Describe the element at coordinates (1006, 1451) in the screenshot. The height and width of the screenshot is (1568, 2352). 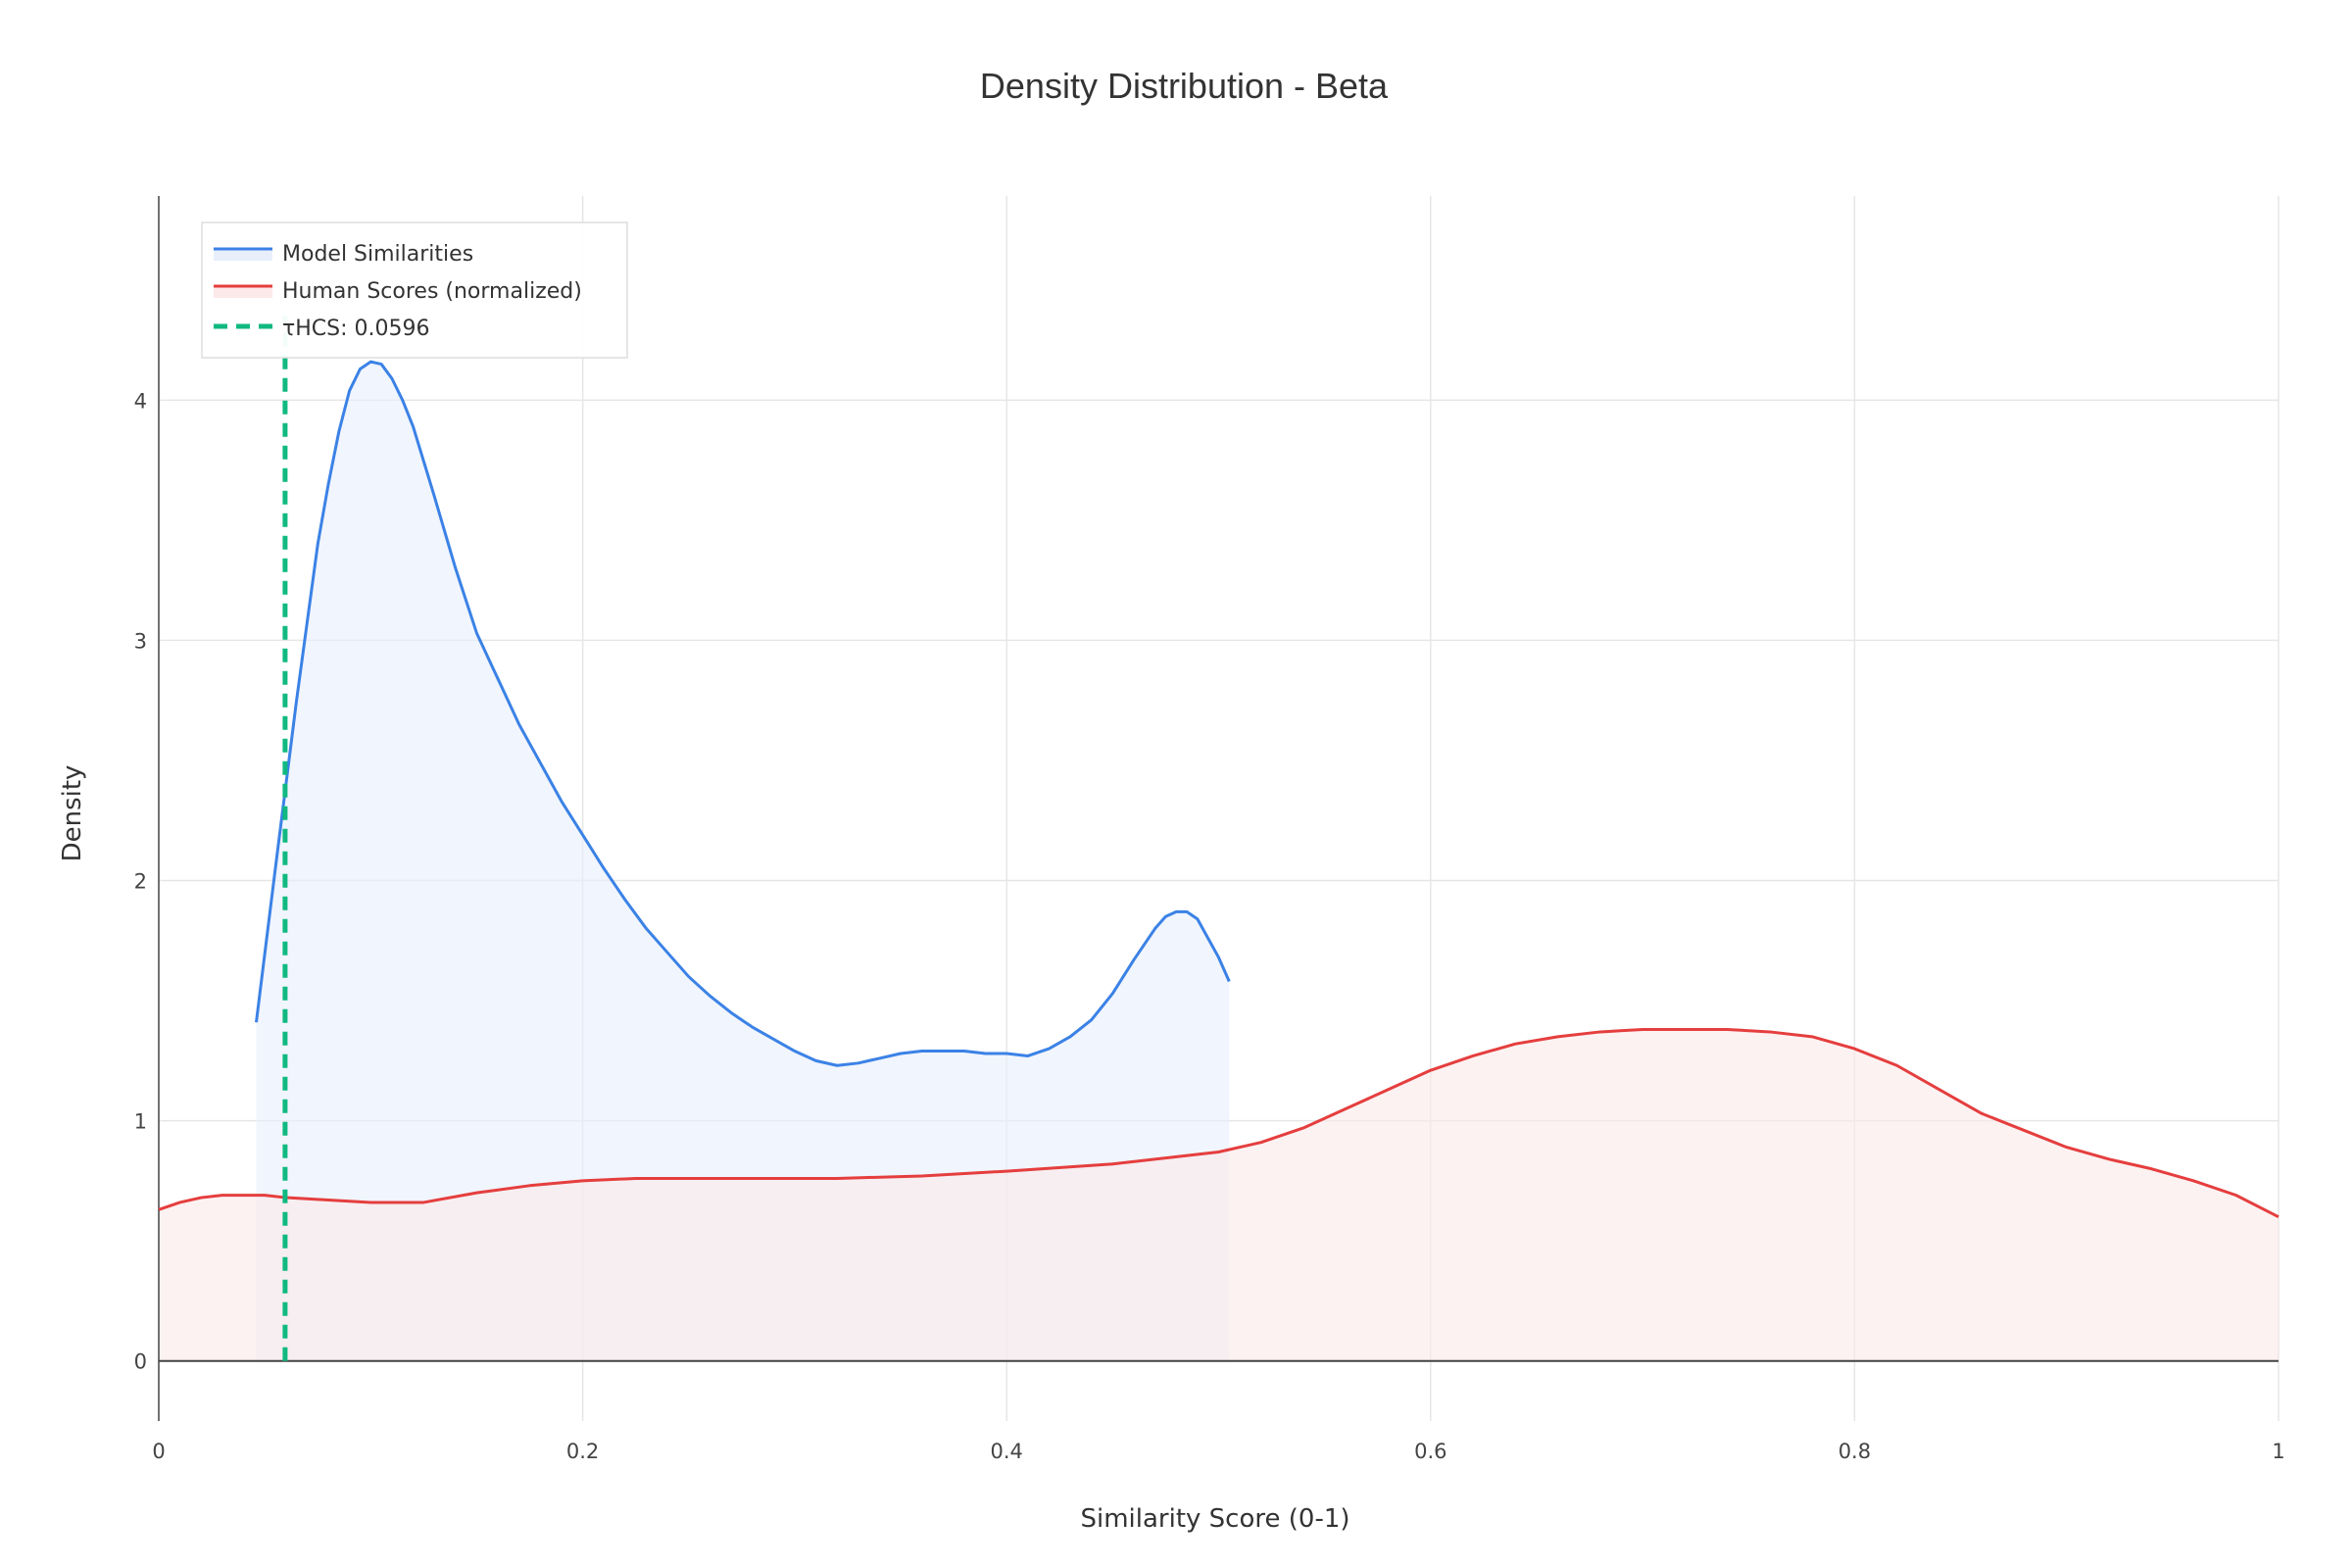
I see `x-tick-label: 0.4` at that location.